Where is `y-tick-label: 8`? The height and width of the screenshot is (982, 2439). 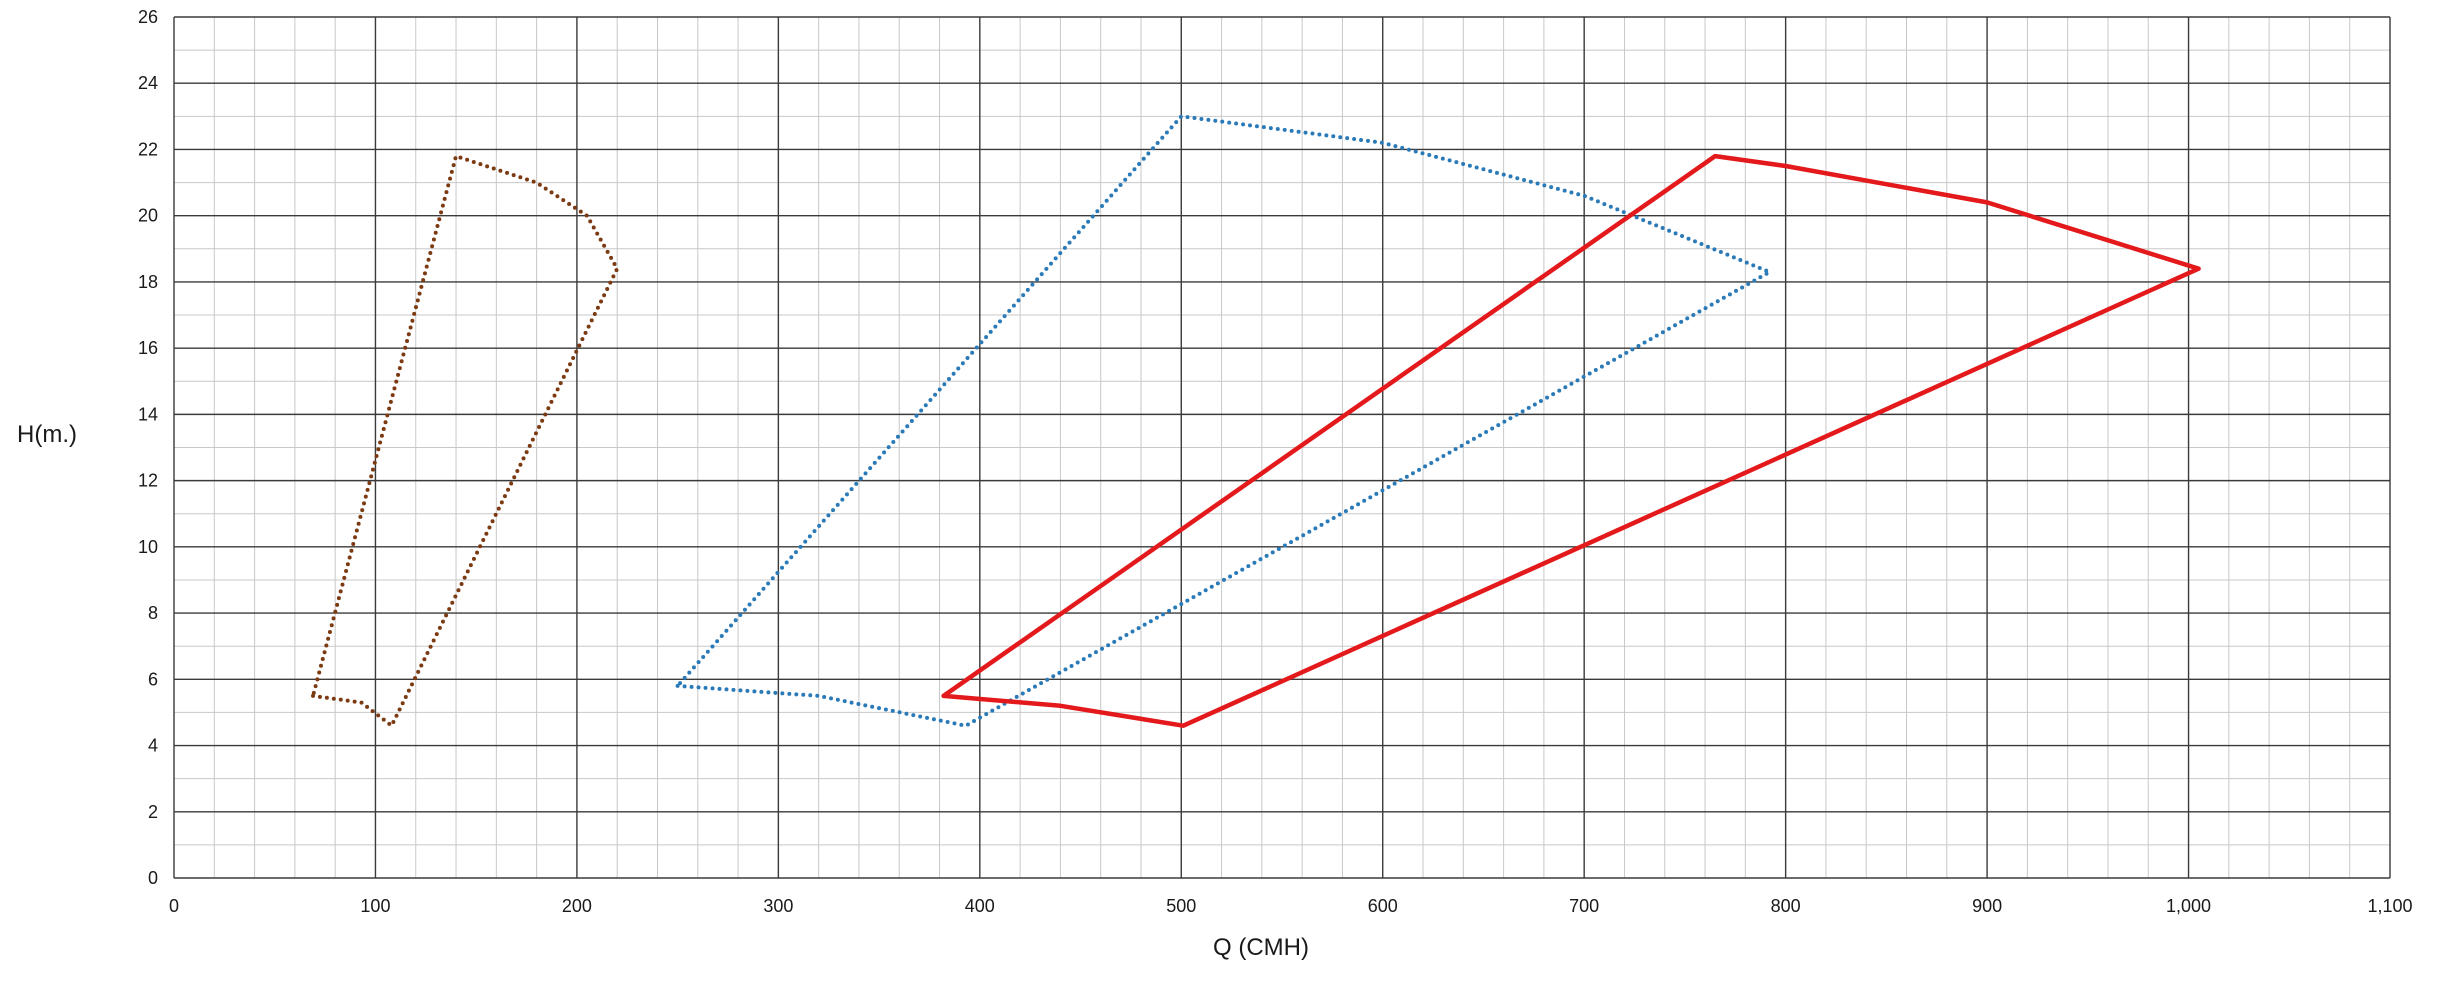 y-tick-label: 8 is located at coordinates (153, 613).